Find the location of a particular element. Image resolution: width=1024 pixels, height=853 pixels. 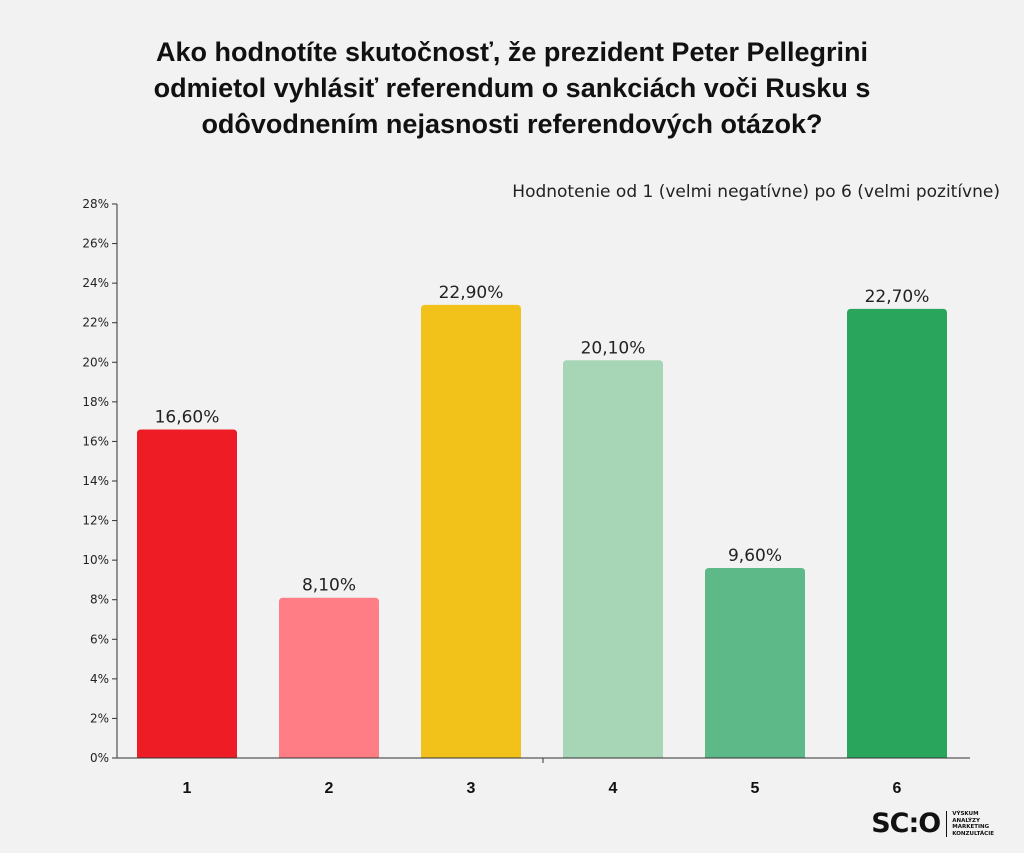

y-tick-label: 8% is located at coordinates (99, 600).